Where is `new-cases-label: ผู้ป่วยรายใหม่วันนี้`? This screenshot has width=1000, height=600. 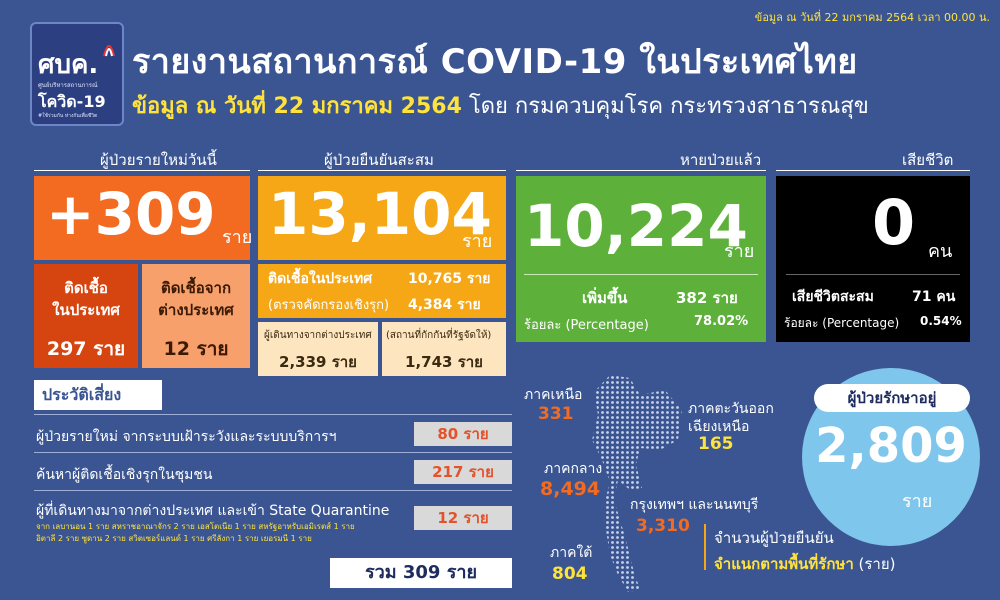
new-cases-label: ผู้ป่วยรายใหม่วันนี้ is located at coordinates (158, 160).